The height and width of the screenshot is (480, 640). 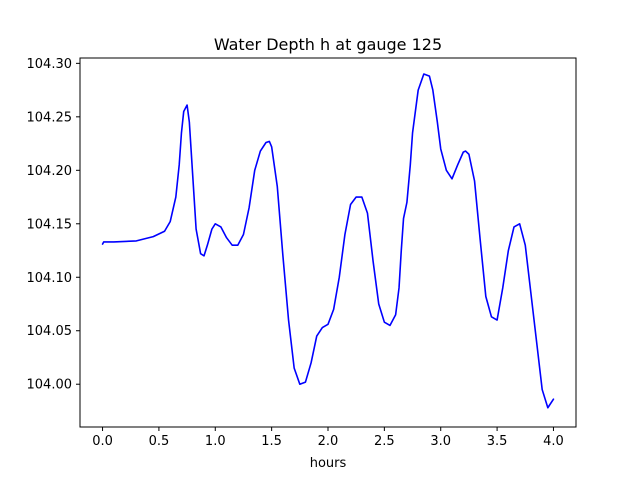 I want to click on x-tick-label: 3.0, so click(x=440, y=441).